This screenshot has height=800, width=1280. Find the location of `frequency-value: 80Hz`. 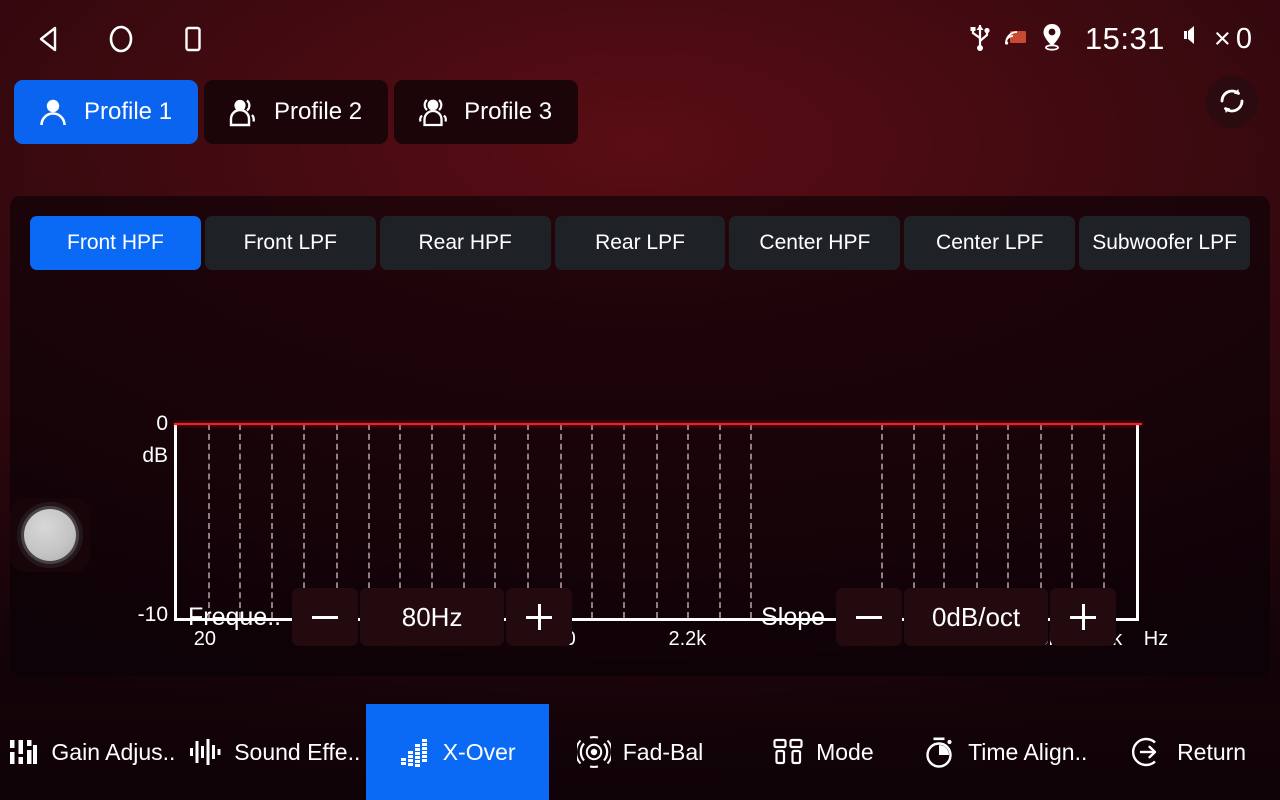

frequency-value: 80Hz is located at coordinates (432, 617).